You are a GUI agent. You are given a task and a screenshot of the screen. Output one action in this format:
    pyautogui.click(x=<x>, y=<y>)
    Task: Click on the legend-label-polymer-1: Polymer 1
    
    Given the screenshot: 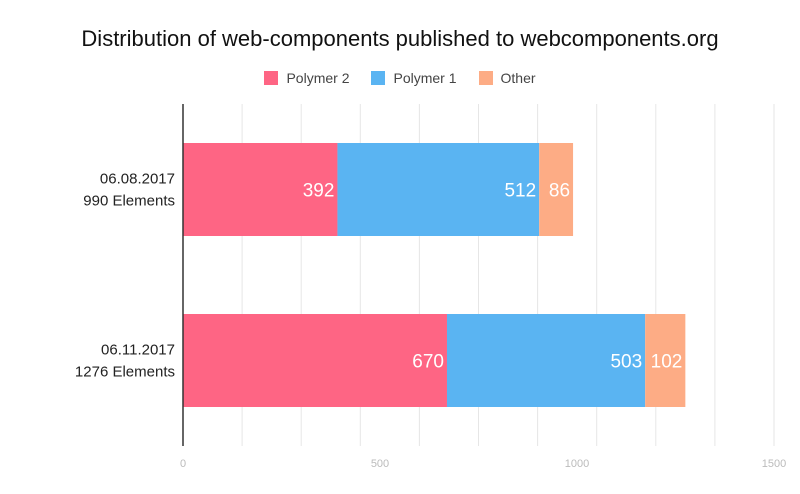 What is the action you would take?
    pyautogui.click(x=425, y=78)
    